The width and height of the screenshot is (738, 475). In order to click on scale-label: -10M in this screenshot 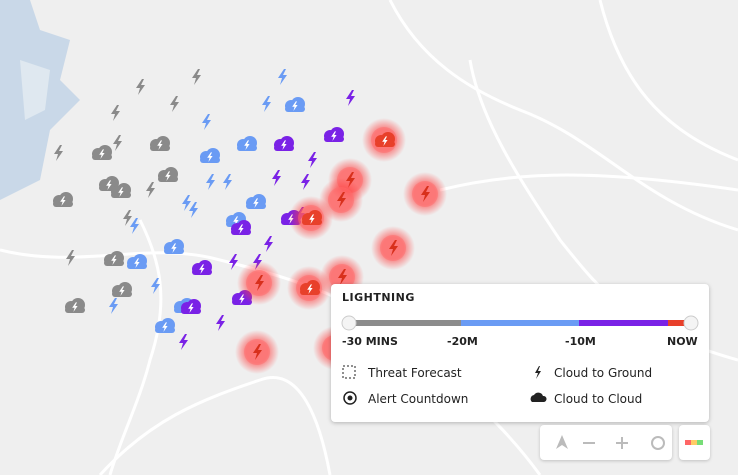, I will do `click(580, 341)`.